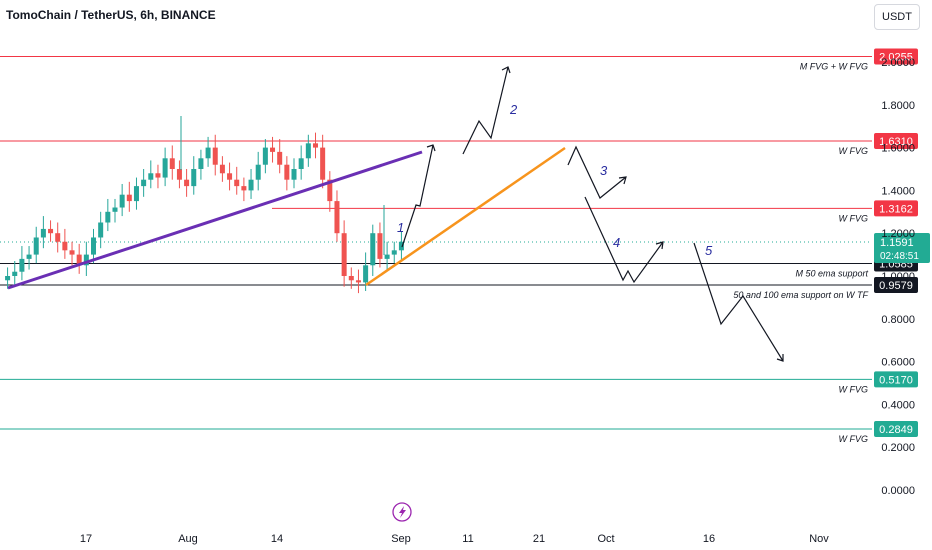  Describe the element at coordinates (898, 491) in the screenshot. I see `y-tick-label: 0.0000` at that location.